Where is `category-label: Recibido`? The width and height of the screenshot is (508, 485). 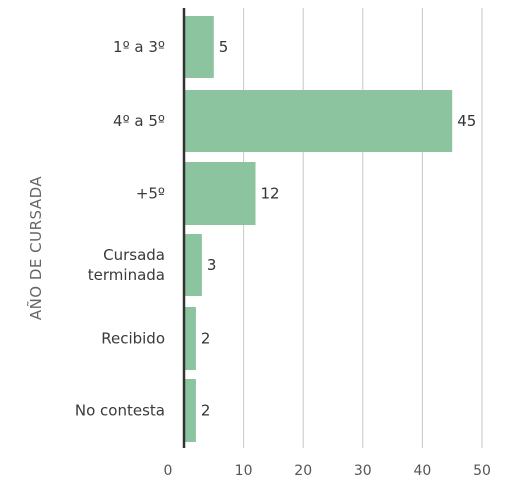
category-label: Recibido is located at coordinates (133, 339).